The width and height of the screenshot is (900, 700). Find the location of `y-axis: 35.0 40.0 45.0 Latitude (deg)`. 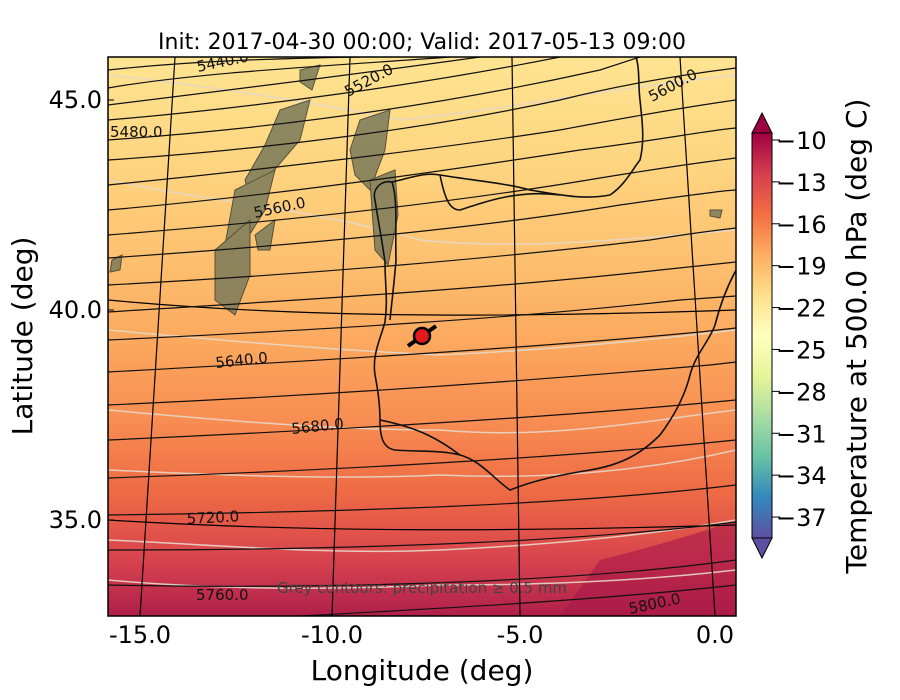

y-axis: 35.0 40.0 45.0 Latitude (deg) is located at coordinates (60, 310).